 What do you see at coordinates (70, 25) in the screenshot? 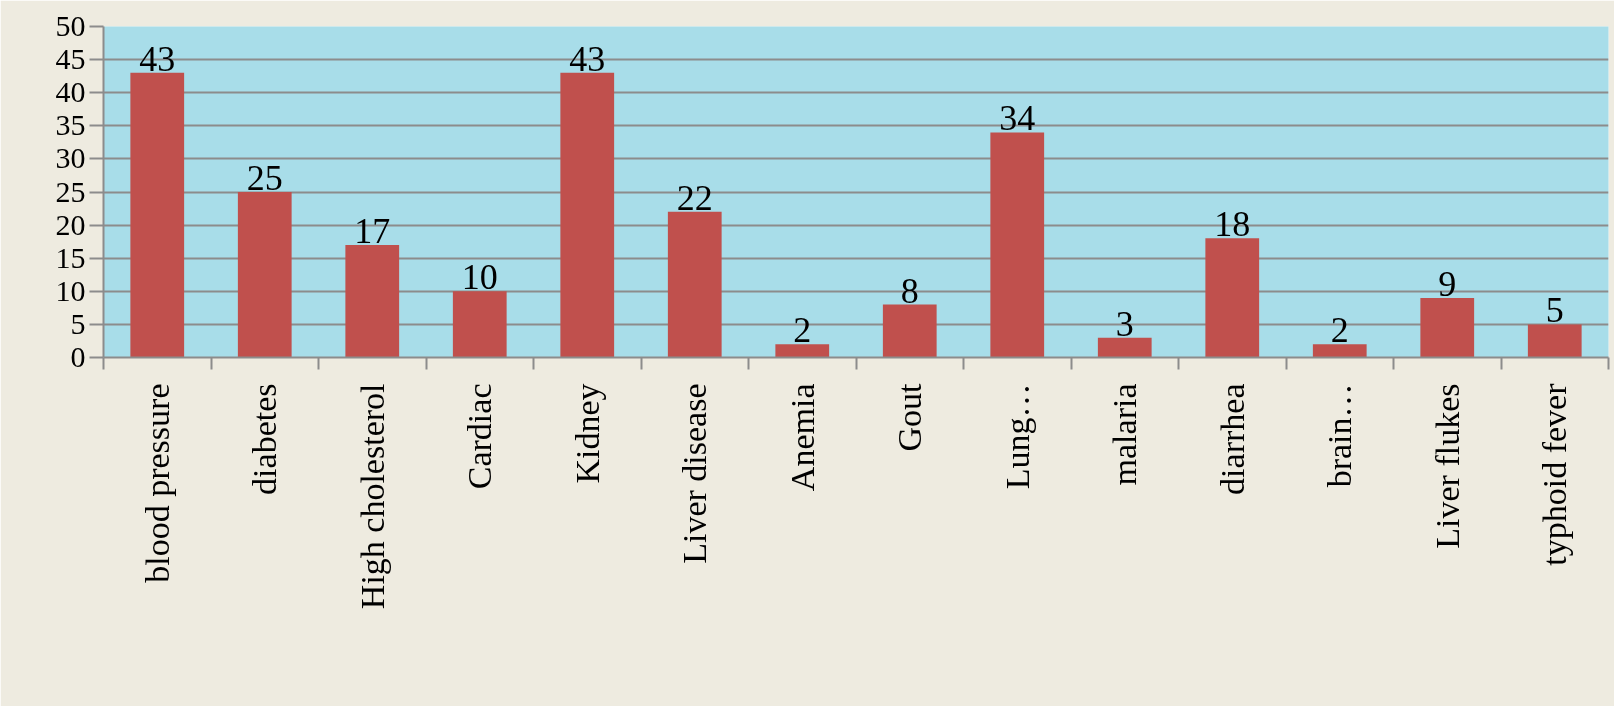
I see `y-tick-label: 50` at bounding box center [70, 25].